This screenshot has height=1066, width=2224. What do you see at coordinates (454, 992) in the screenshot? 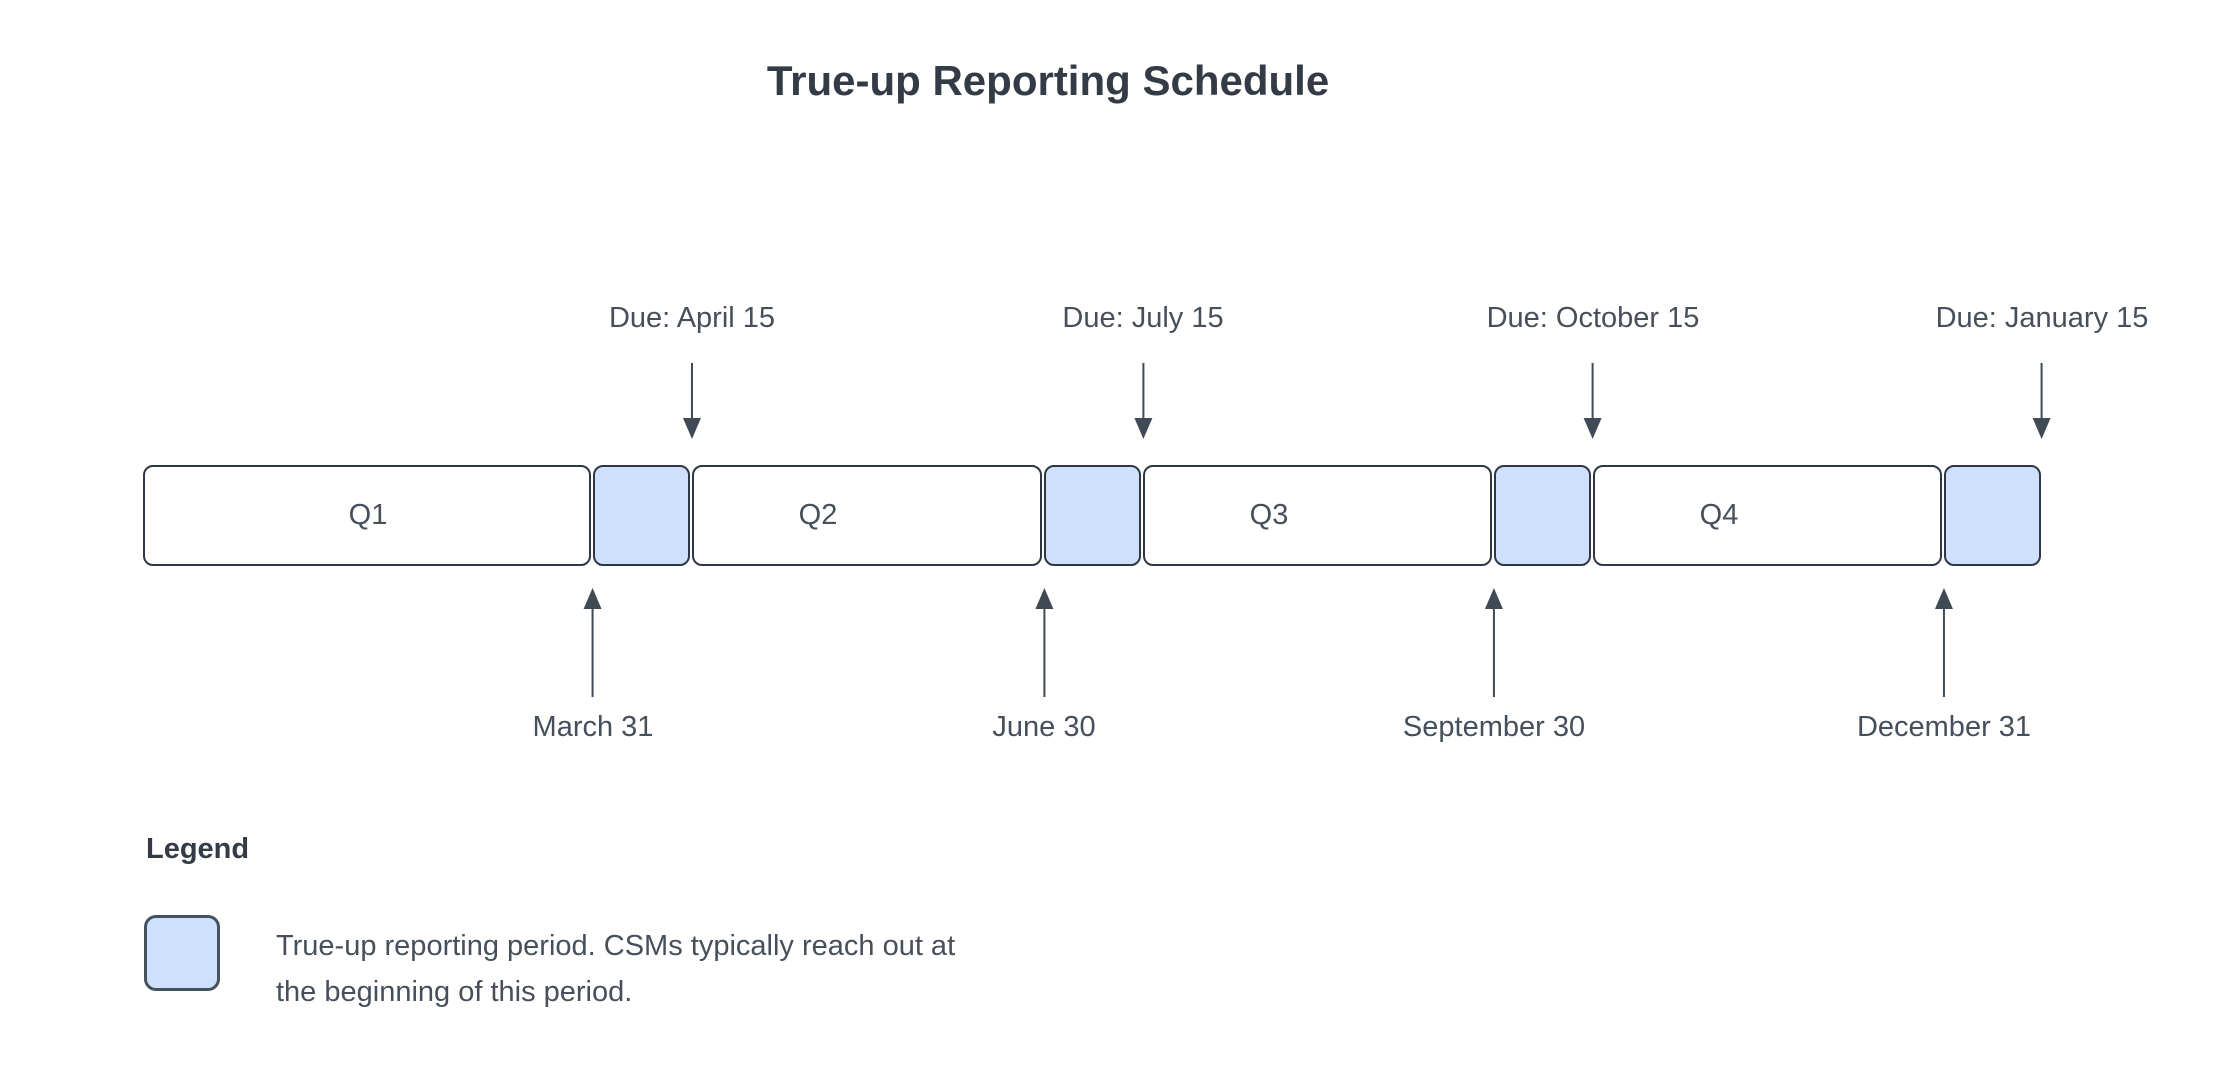
I see `legend-description-line2: the beginning of this period.` at bounding box center [454, 992].